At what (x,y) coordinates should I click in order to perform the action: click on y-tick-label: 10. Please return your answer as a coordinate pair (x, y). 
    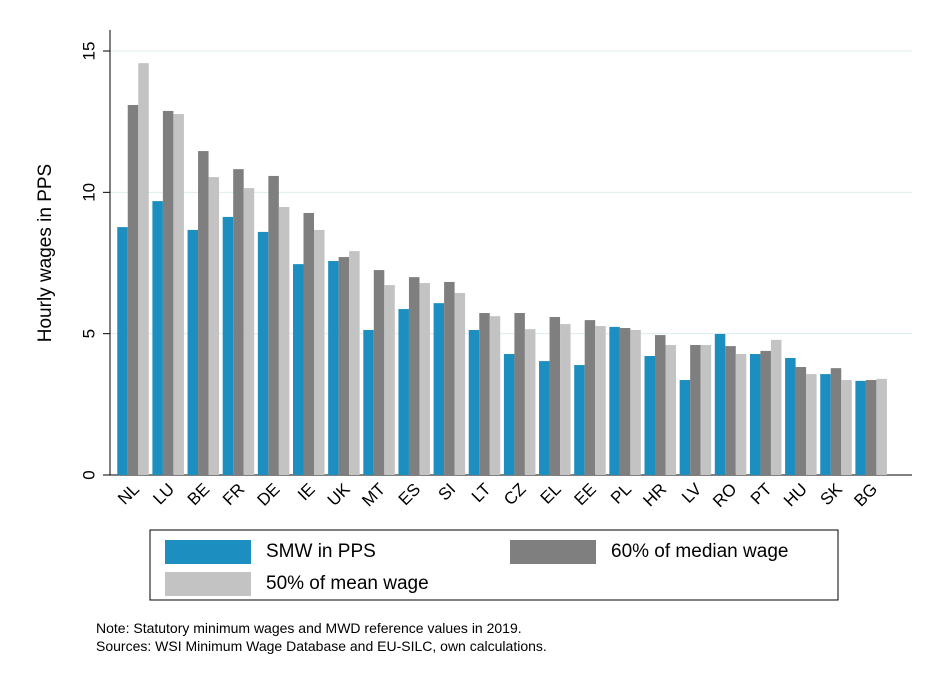
    Looking at the image, I should click on (88, 192).